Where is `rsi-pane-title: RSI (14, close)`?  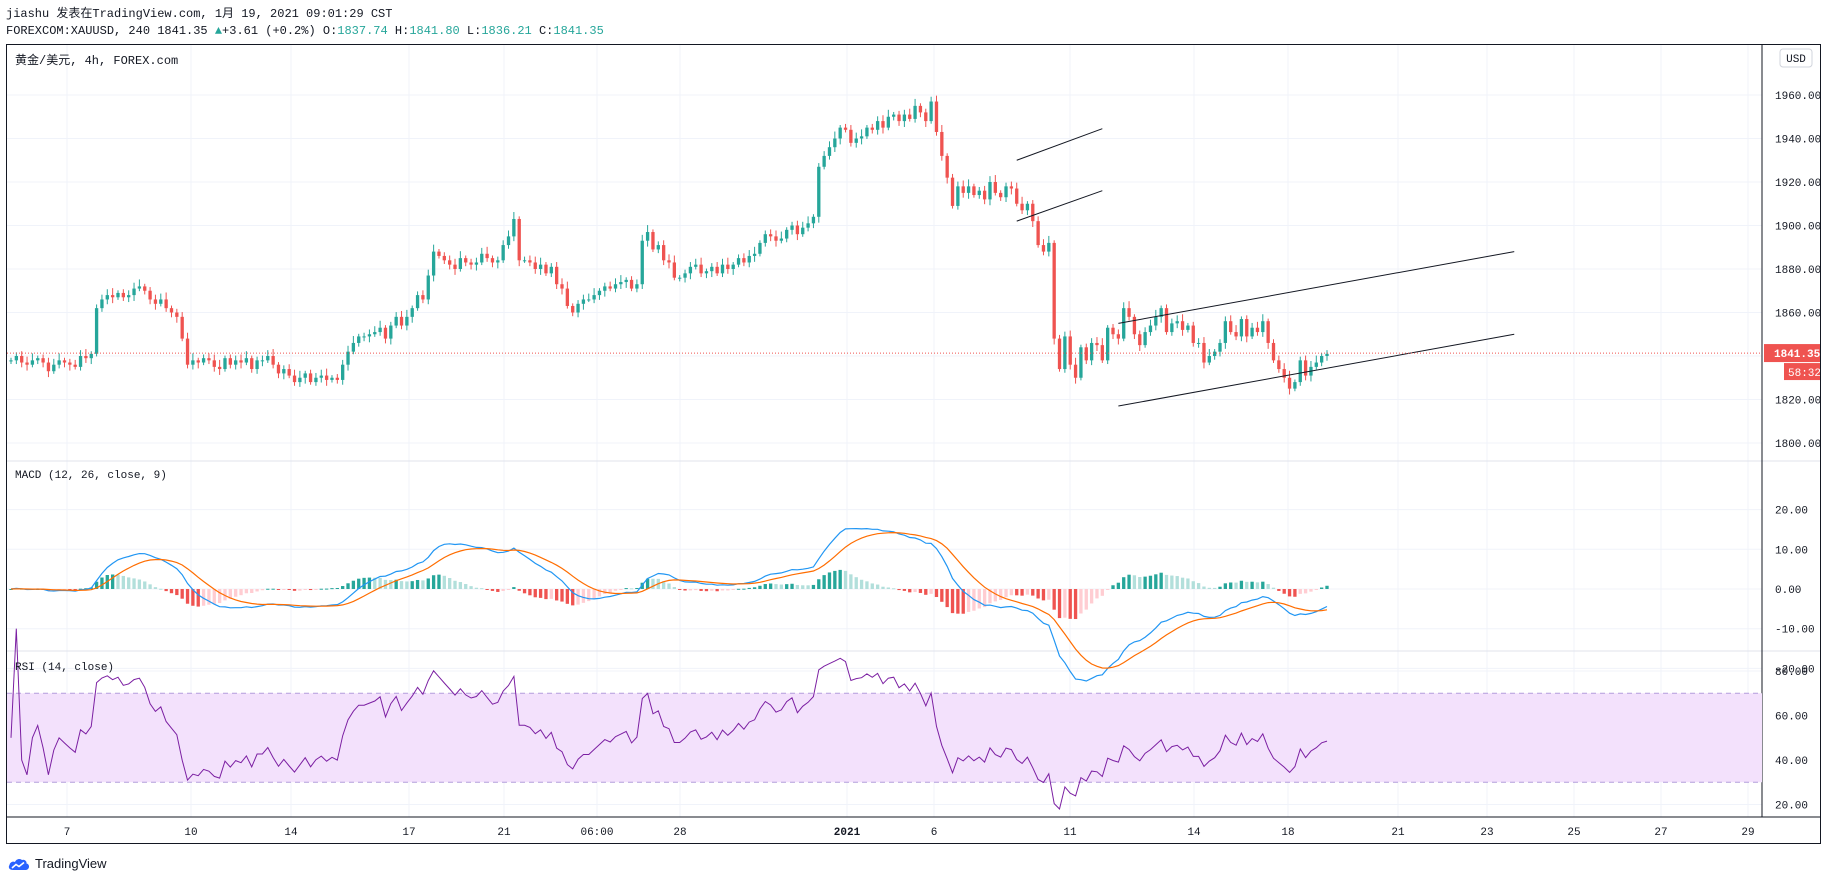 rsi-pane-title: RSI (14, close) is located at coordinates (64, 668).